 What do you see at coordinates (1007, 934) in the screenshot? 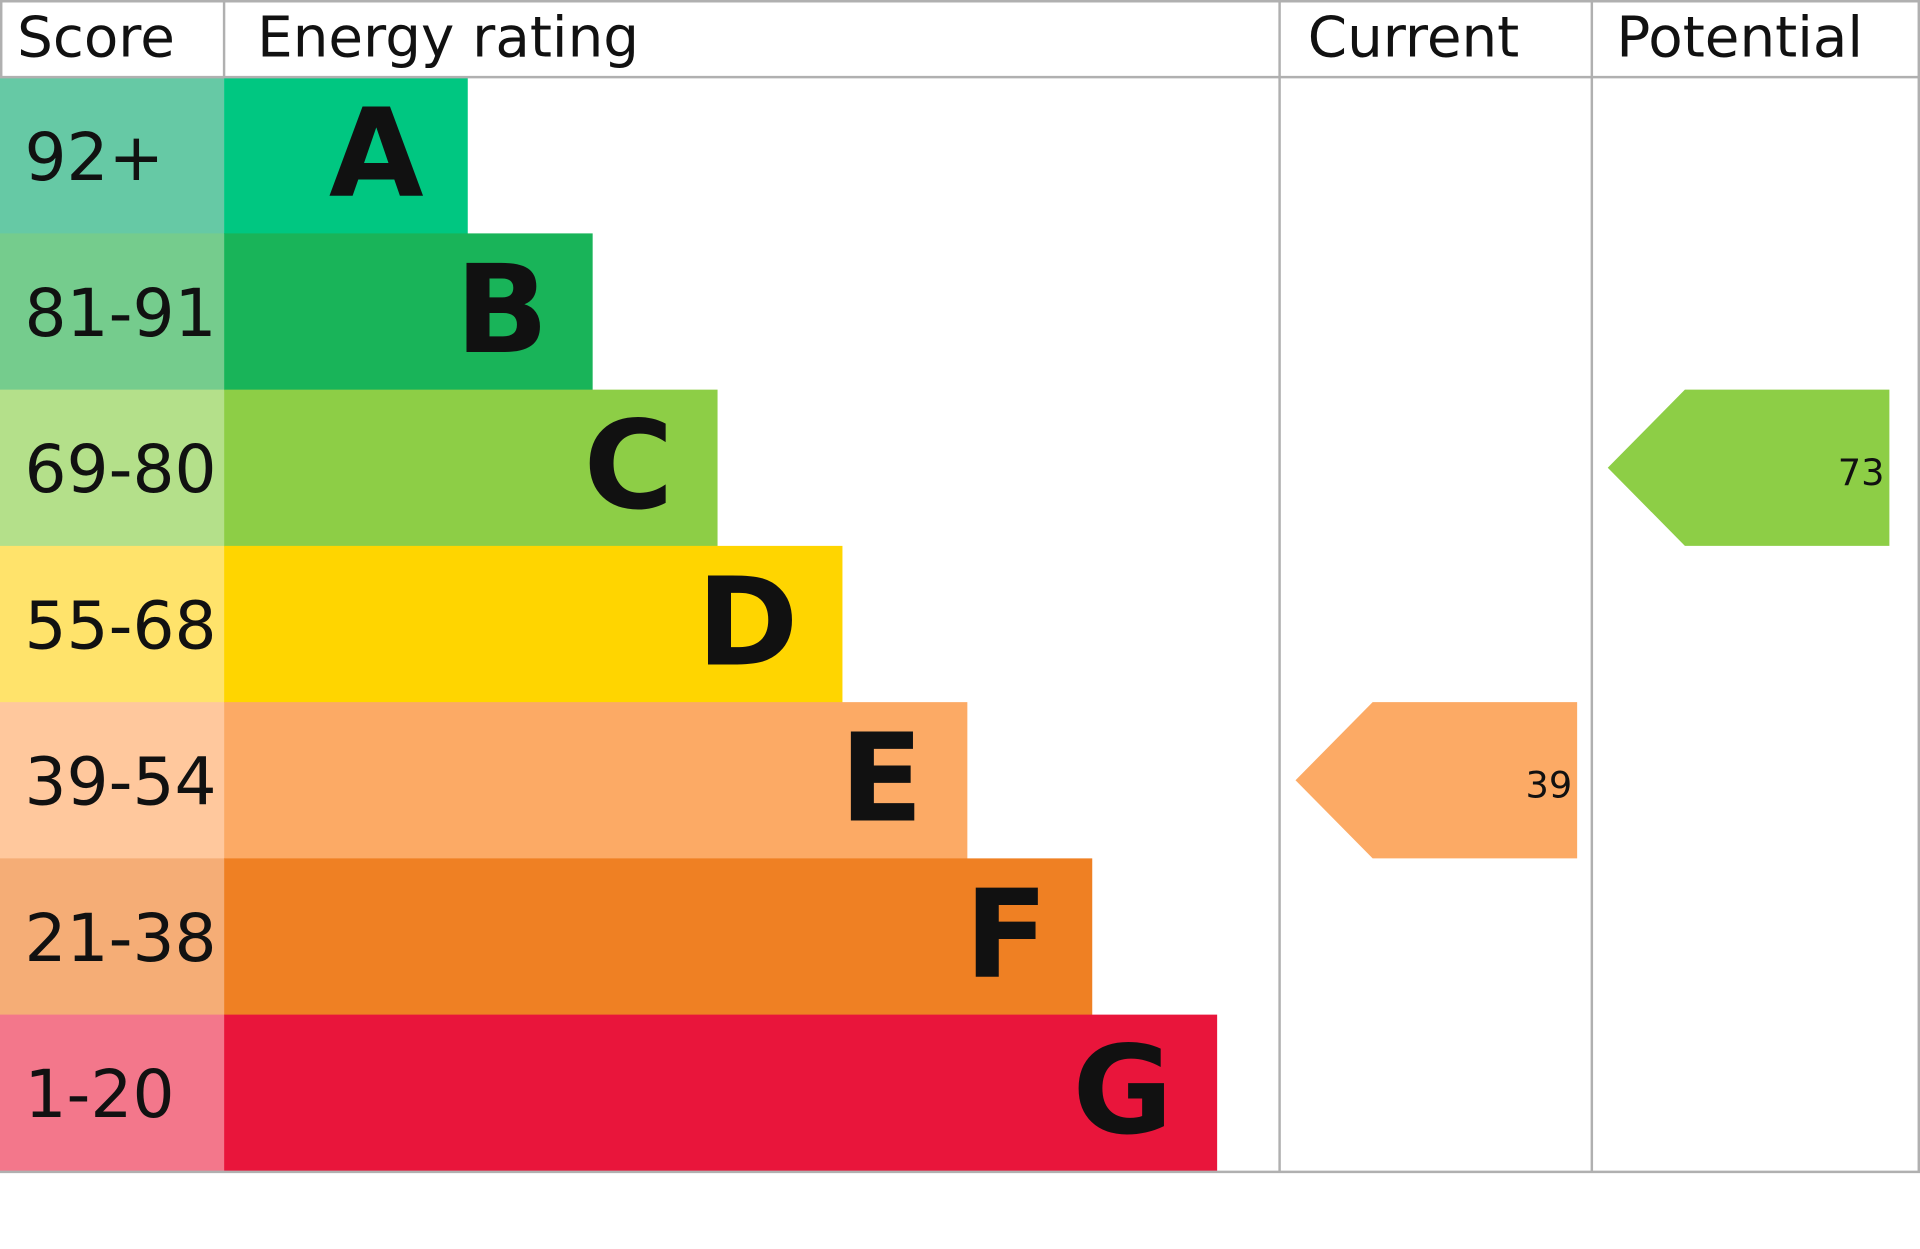
I see `band-letter-F: F` at bounding box center [1007, 934].